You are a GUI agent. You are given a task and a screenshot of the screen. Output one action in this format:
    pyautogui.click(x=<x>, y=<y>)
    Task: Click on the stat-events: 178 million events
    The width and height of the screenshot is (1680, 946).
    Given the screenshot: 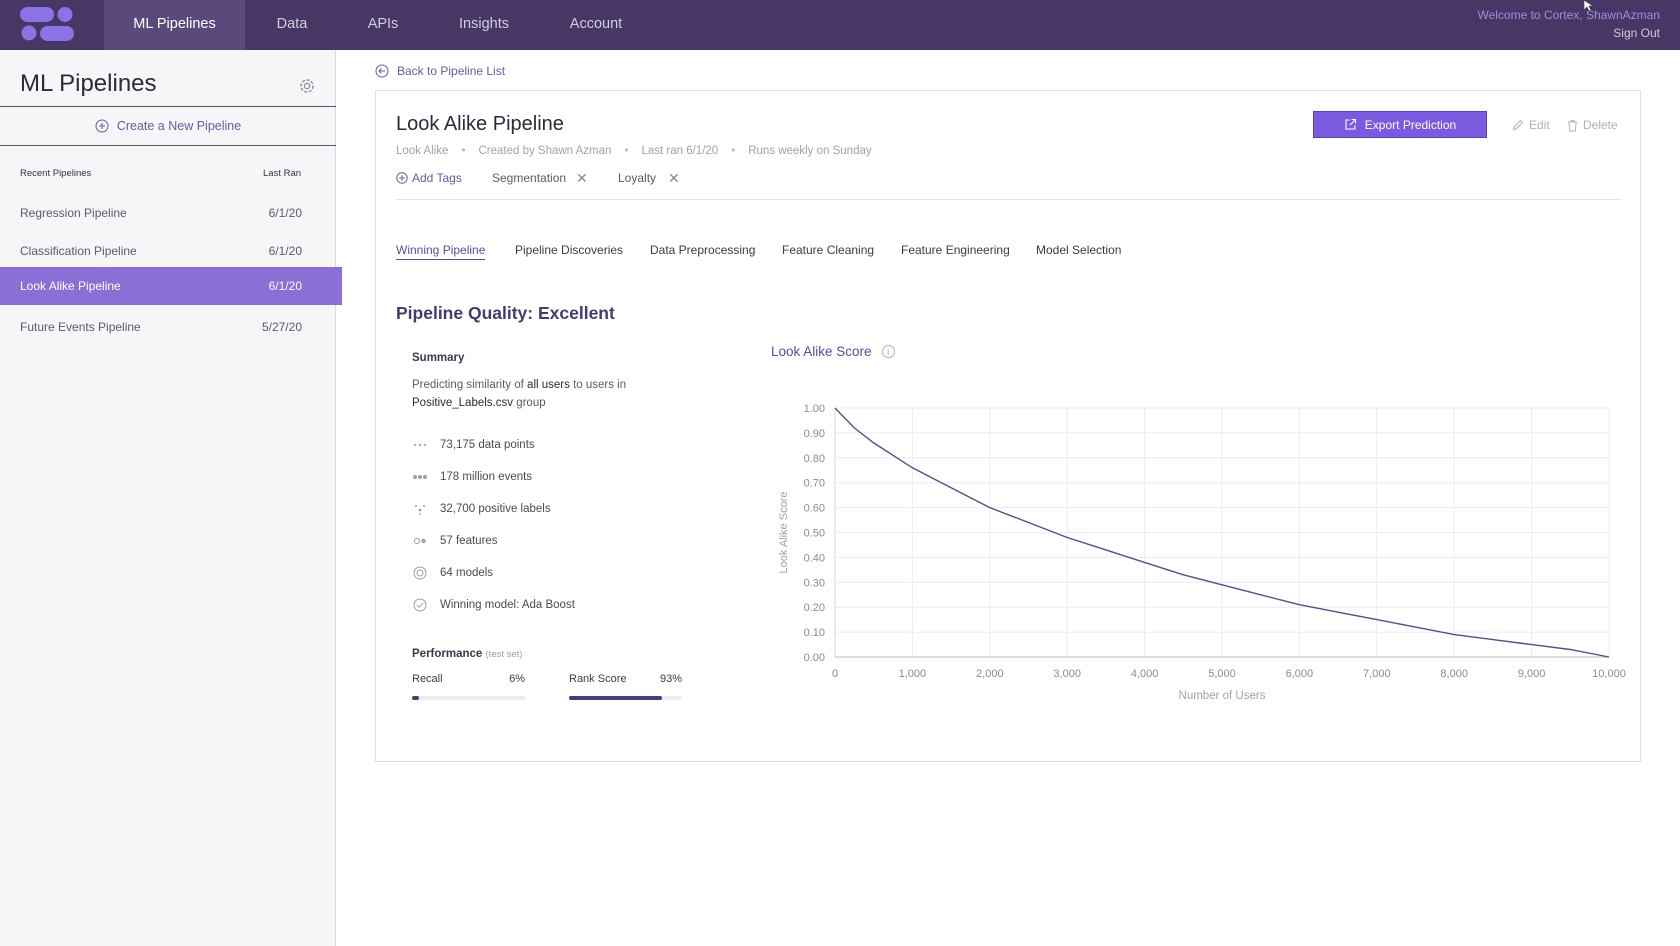 What is the action you would take?
    pyautogui.click(x=472, y=477)
    